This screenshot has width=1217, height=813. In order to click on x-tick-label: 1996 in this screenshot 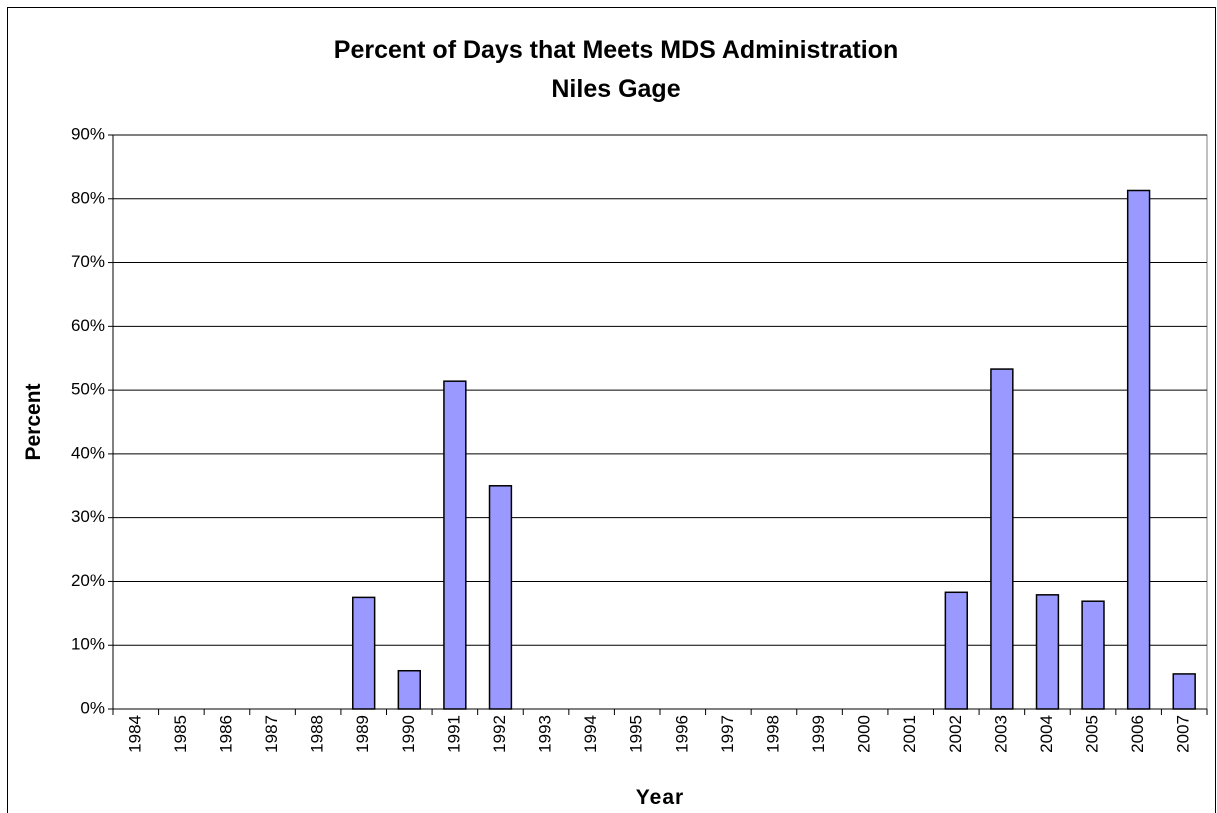, I will do `click(681, 734)`.